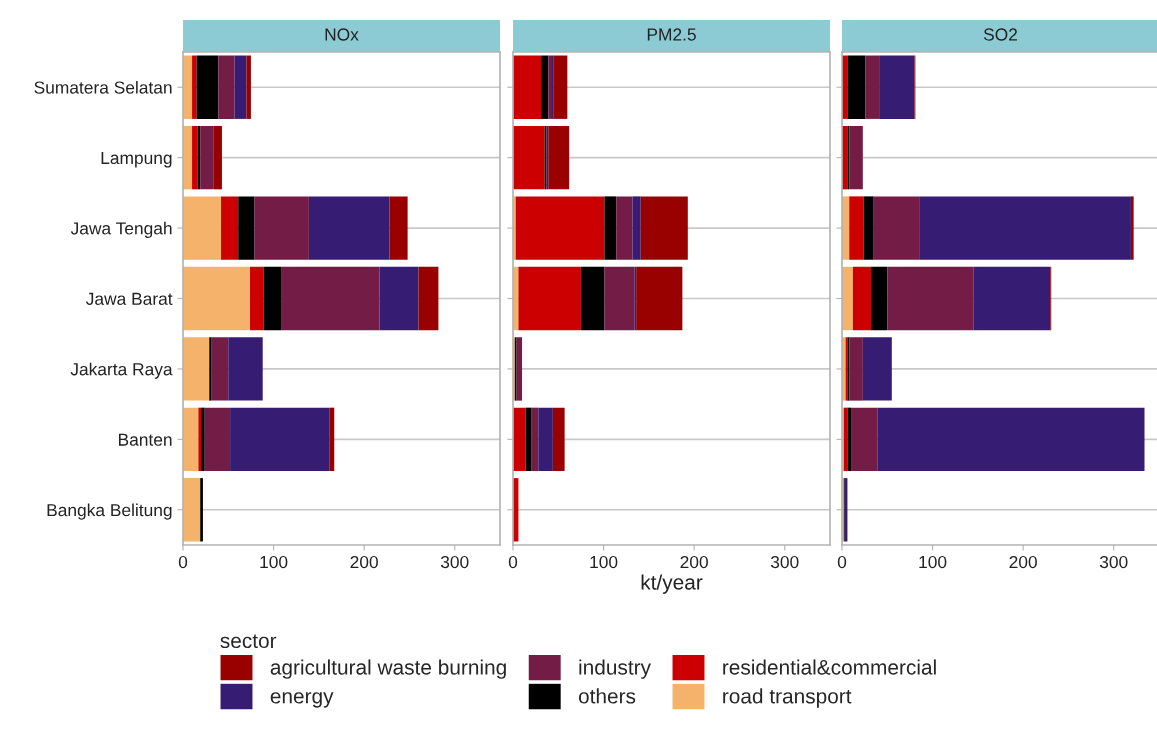  Describe the element at coordinates (121, 229) in the screenshot. I see `y-tick-label: Jawa Tengah` at that location.